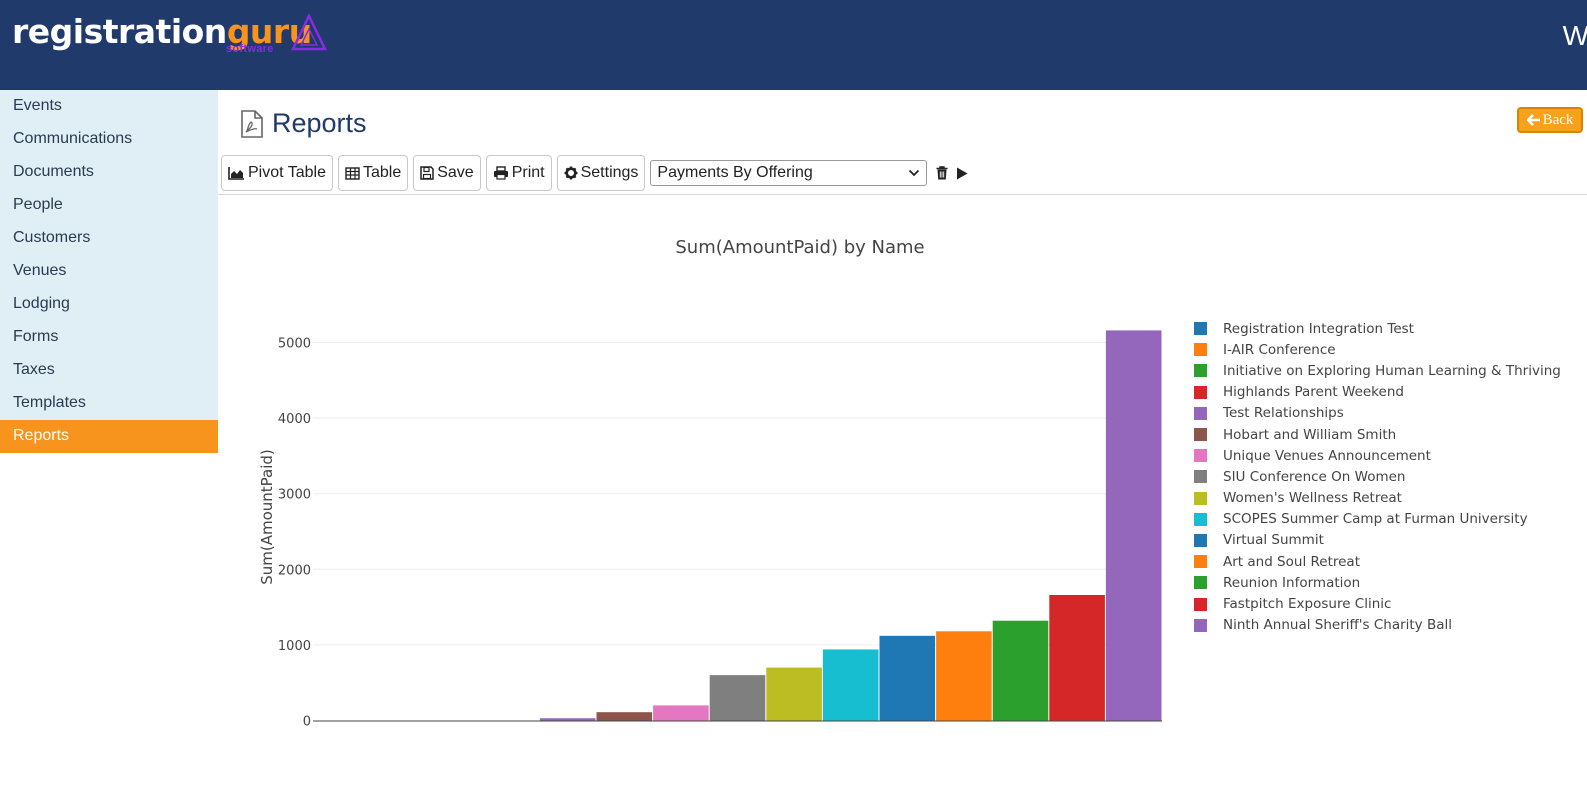 The height and width of the screenshot is (793, 1587). I want to click on legend-item: SCOPES Summer Camp at Furman University, so click(1377, 519).